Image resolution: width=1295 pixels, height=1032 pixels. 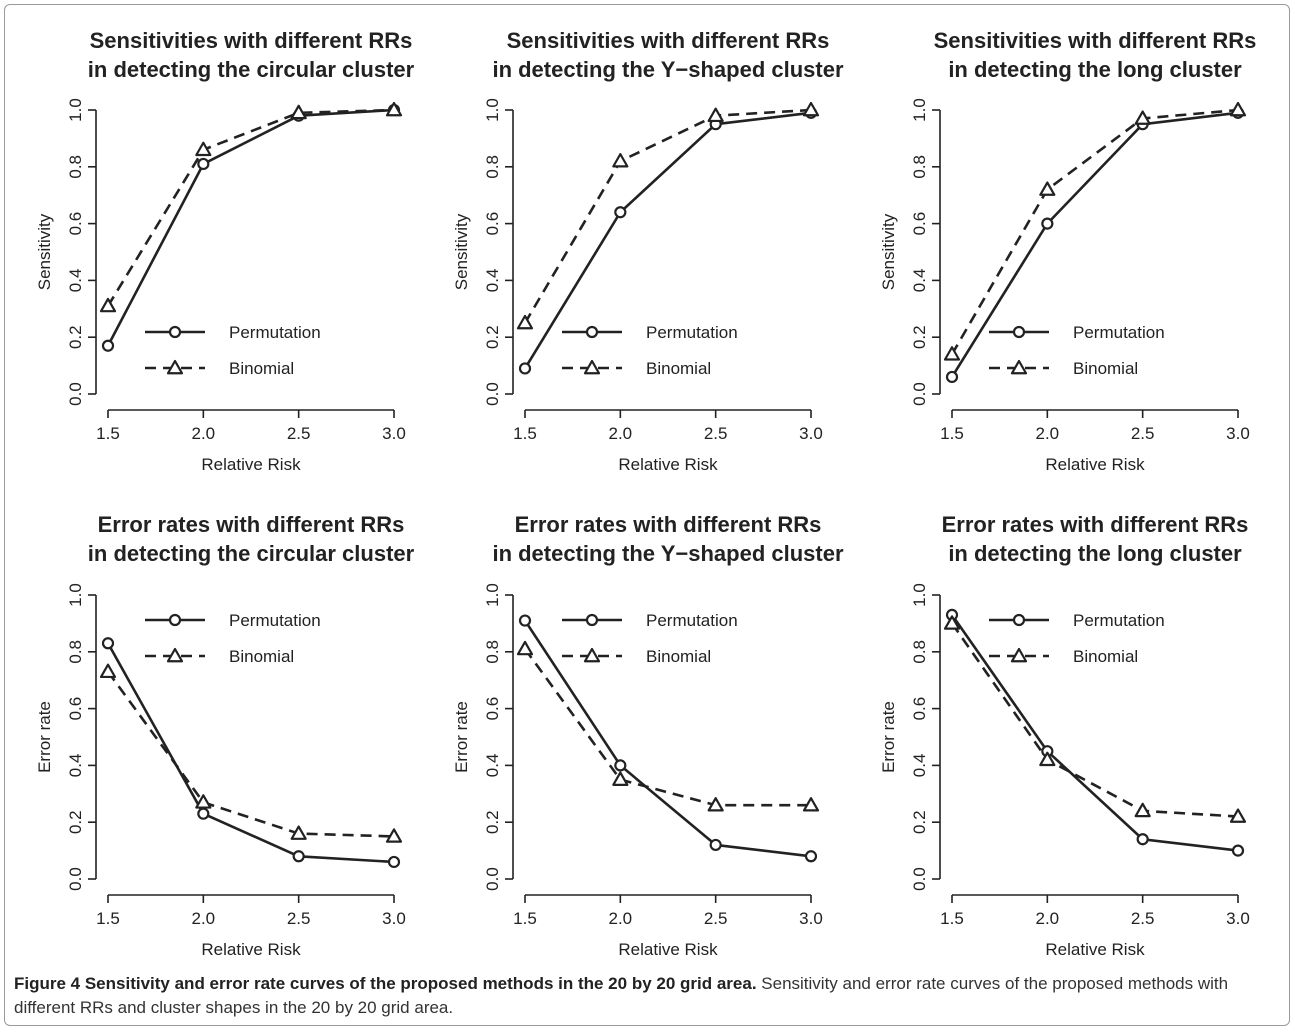 What do you see at coordinates (919, 167) in the screenshot?
I see `panel3-y-tick-label: 0.8` at bounding box center [919, 167].